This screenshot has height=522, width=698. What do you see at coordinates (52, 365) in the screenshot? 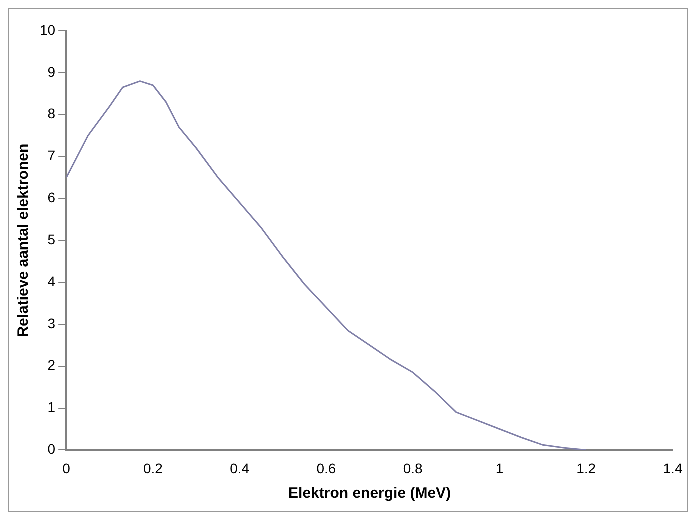
I see `y-tick-label: 2` at bounding box center [52, 365].